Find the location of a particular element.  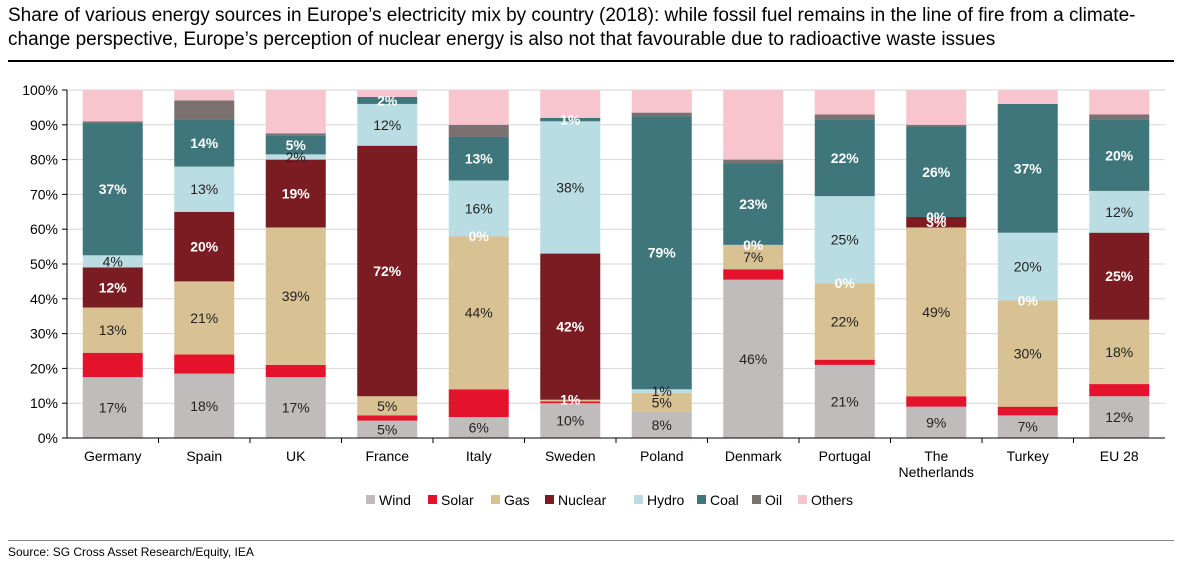

y-tick-label: 30% is located at coordinates (44, 334).